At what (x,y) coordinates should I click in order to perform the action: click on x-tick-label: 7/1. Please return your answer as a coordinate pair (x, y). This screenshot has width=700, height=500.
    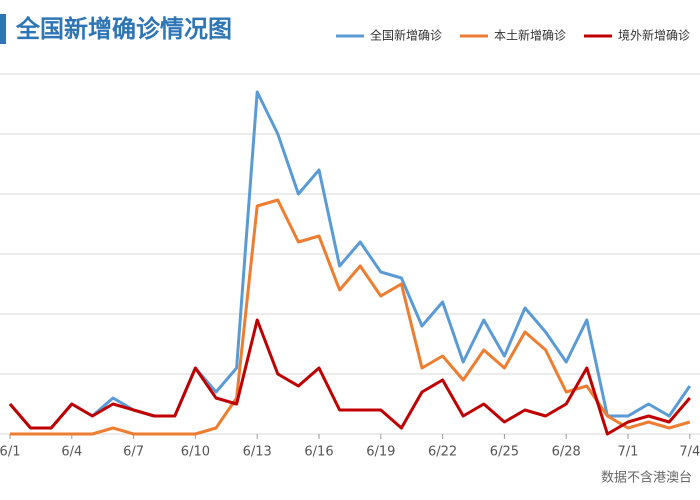
    Looking at the image, I should click on (628, 452).